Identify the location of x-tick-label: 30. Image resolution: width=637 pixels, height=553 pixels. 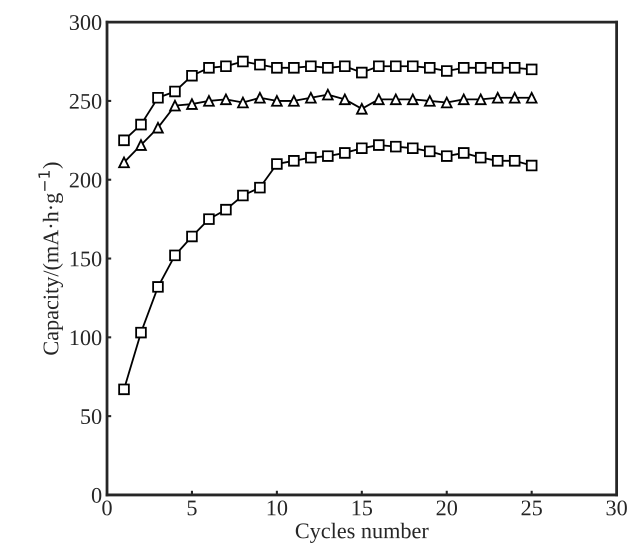
(616, 508).